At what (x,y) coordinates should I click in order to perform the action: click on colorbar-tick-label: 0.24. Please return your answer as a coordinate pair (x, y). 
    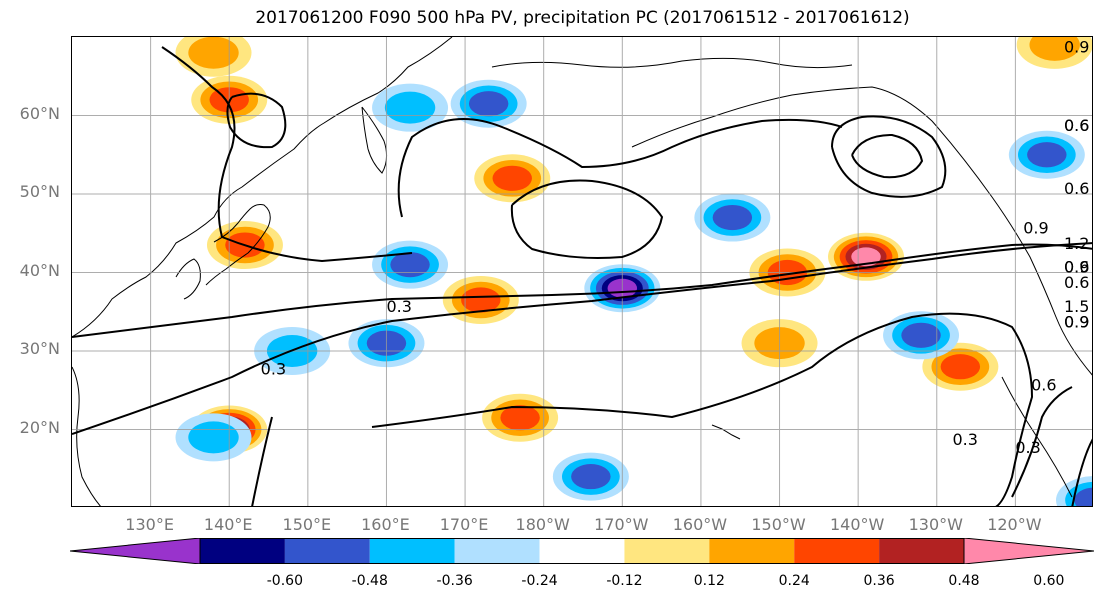
    Looking at the image, I should click on (794, 581).